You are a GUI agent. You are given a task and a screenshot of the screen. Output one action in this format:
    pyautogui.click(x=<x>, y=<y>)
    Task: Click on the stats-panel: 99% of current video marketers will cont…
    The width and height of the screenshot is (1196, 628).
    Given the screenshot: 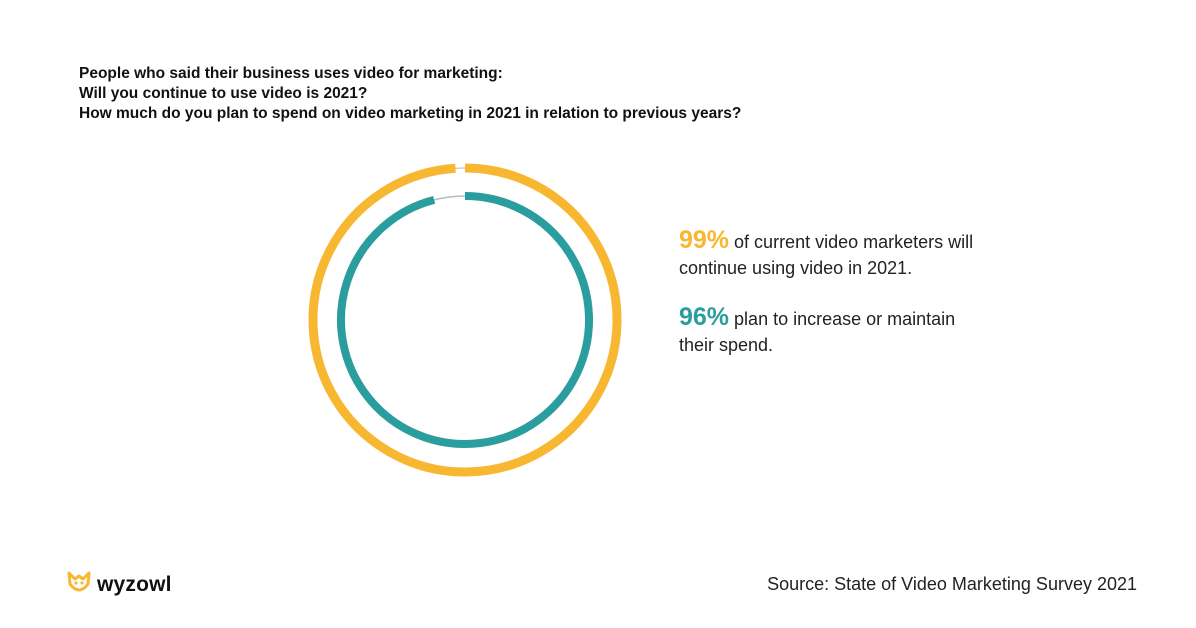 What is the action you would take?
    pyautogui.click(x=829, y=292)
    